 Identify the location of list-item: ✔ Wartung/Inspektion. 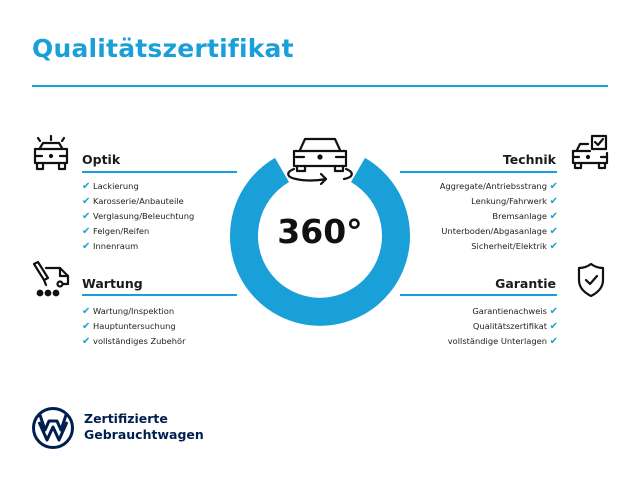
(134, 311).